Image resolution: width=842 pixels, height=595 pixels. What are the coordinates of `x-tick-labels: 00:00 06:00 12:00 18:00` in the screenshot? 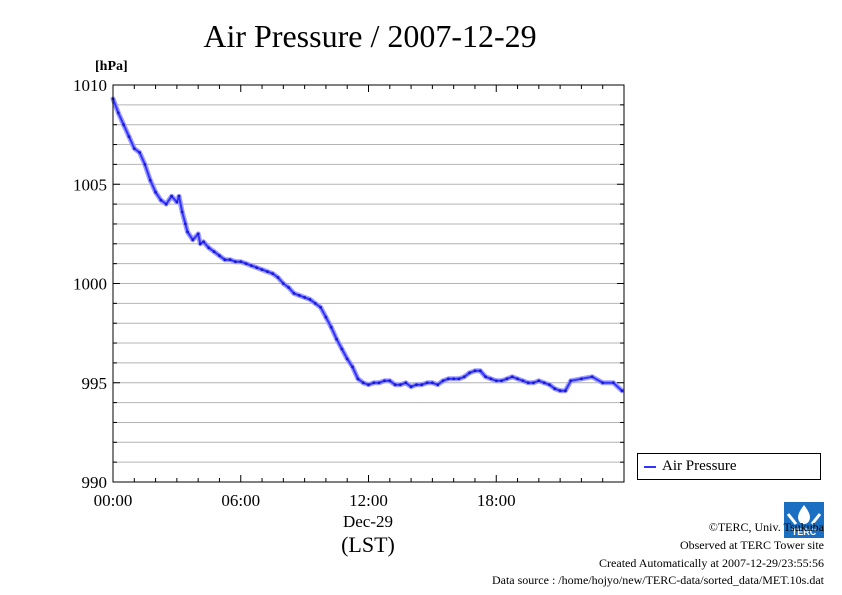 It's located at (305, 500).